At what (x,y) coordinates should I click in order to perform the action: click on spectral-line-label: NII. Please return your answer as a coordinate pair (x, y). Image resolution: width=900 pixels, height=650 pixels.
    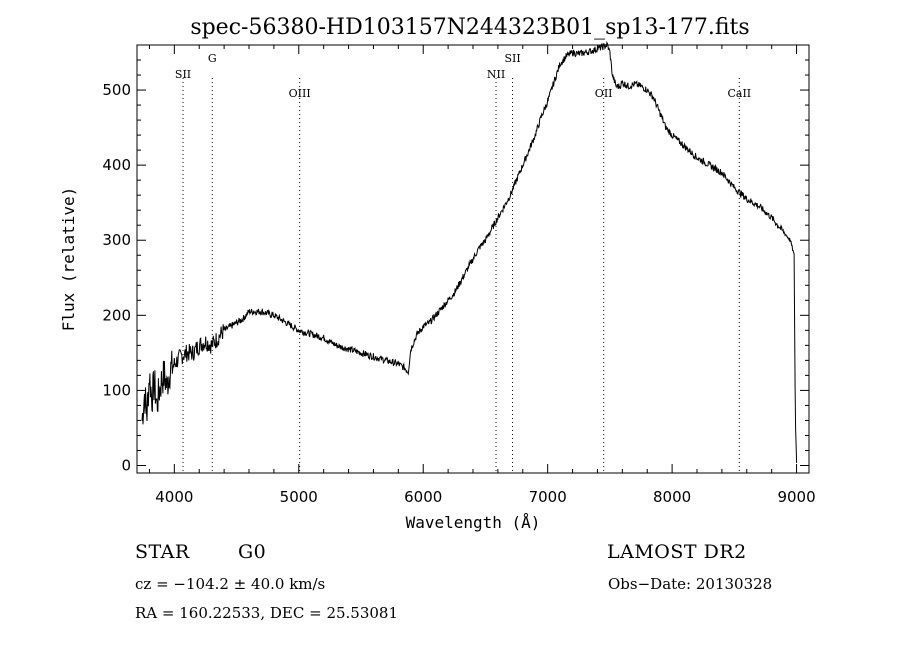
    Looking at the image, I should click on (496, 74).